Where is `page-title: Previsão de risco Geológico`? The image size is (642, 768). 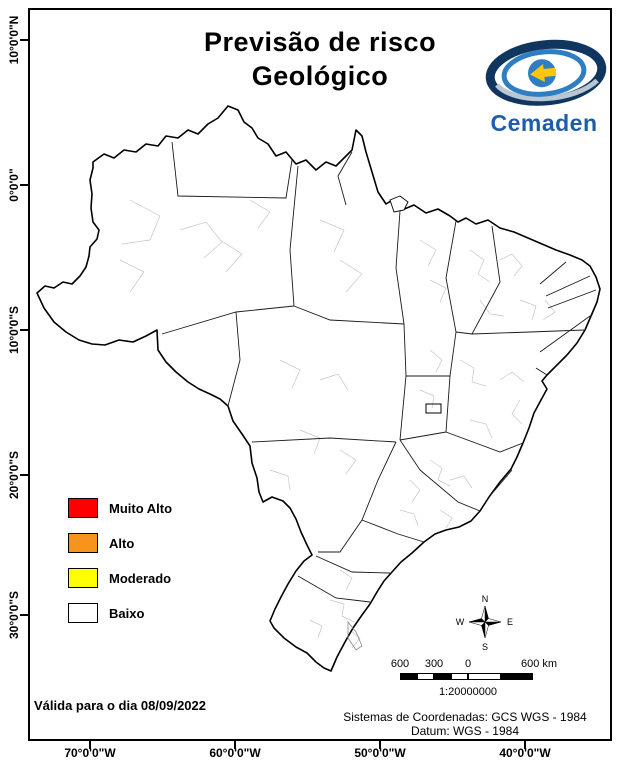
page-title: Previsão de risco Geológico is located at coordinates (320, 60).